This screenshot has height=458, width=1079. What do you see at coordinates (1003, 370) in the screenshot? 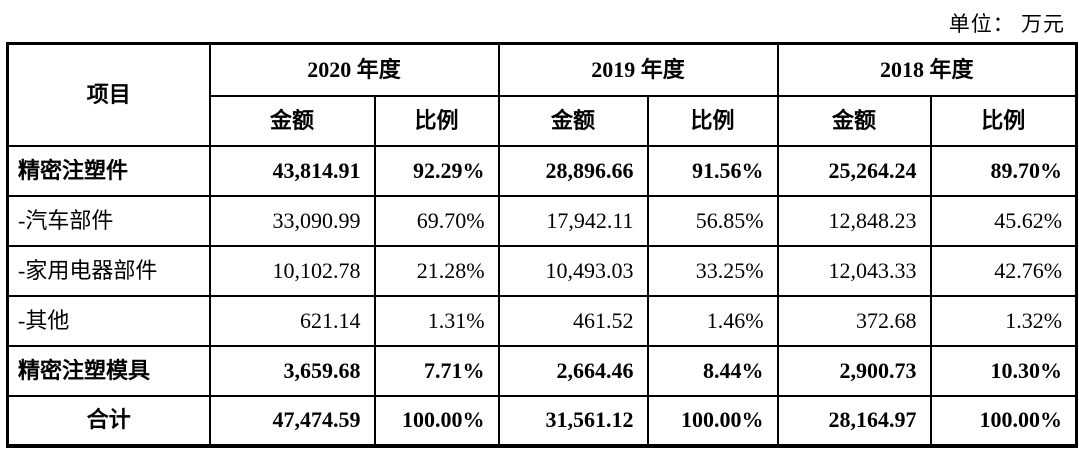
I see `ratio-cell: 10.30%` at bounding box center [1003, 370].